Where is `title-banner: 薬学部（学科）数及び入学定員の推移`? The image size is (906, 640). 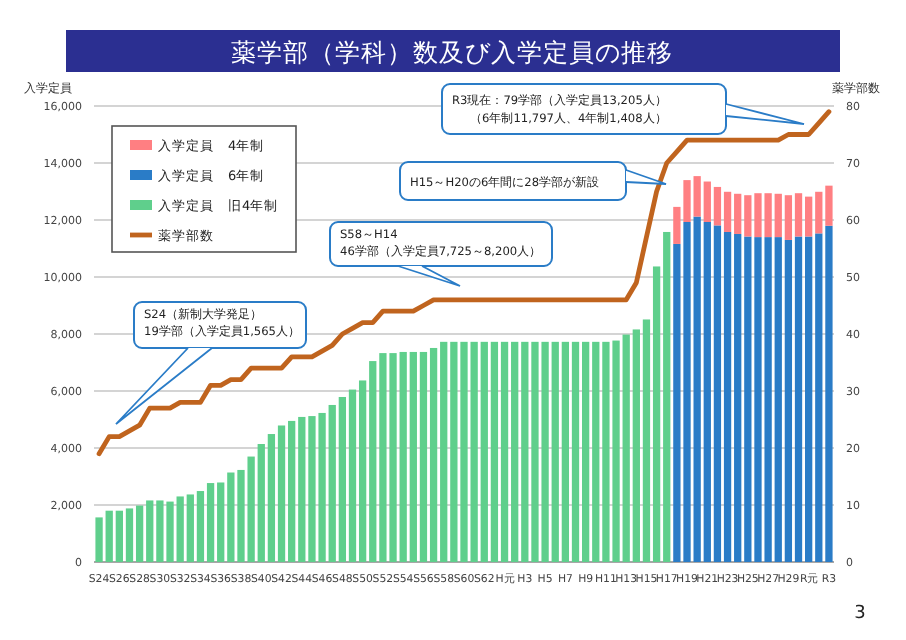 title-banner: 薬学部（学科）数及び入学定員の推移 is located at coordinates (453, 51).